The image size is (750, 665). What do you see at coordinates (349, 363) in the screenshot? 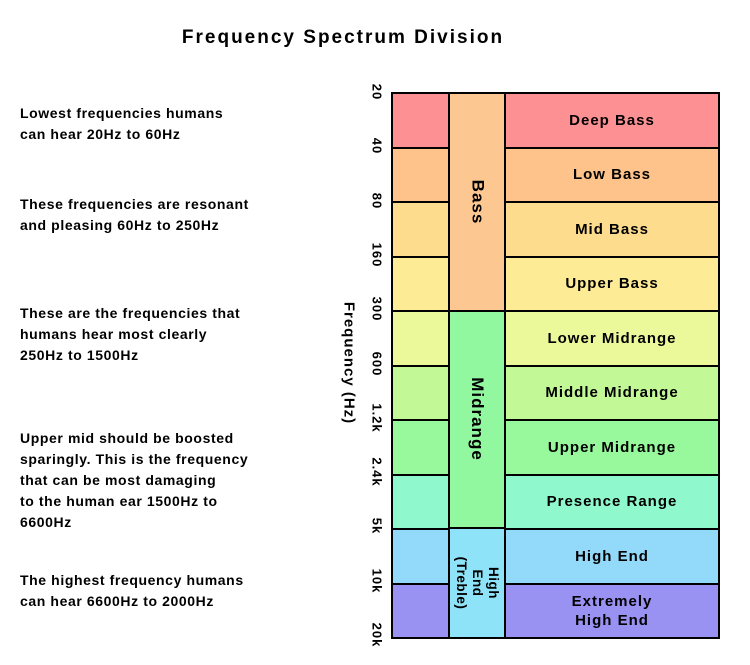
I see `y-axis-label: Frequency (Hz)` at bounding box center [349, 363].